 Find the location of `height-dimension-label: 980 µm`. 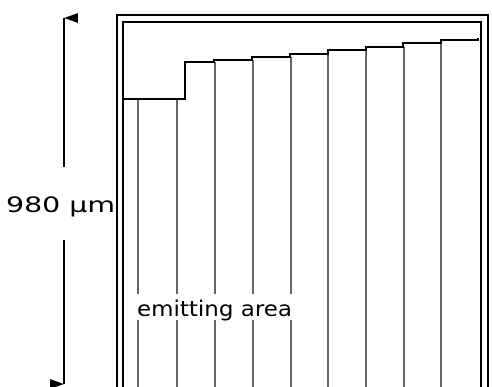

height-dimension-label: 980 µm is located at coordinates (60, 205).